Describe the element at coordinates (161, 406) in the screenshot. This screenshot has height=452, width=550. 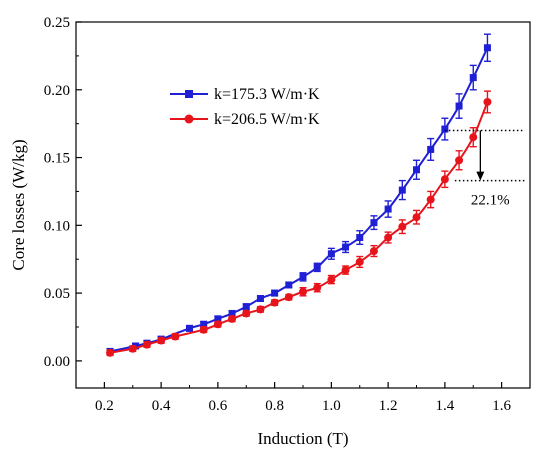
I see `x-tick-label-1: 0.4` at that location.